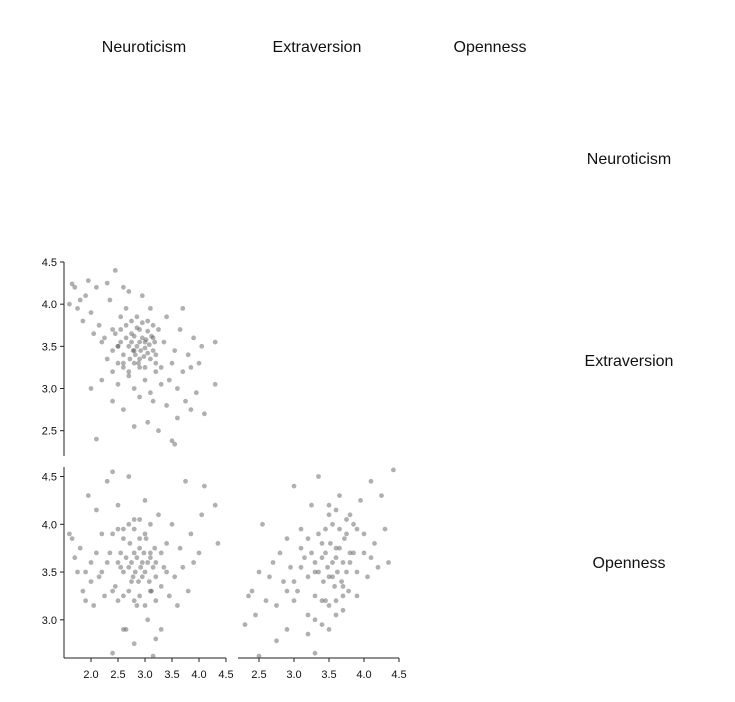 The image size is (735, 702). I want to click on y-tick-label: 4.0, so click(49, 525).